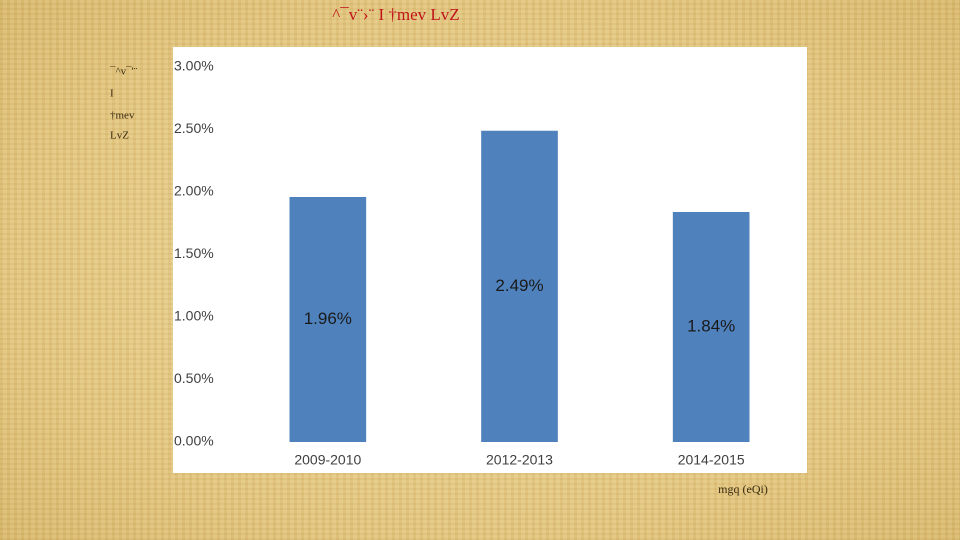  What do you see at coordinates (519, 460) in the screenshot?
I see `x-tick-label: 2012-2013` at bounding box center [519, 460].